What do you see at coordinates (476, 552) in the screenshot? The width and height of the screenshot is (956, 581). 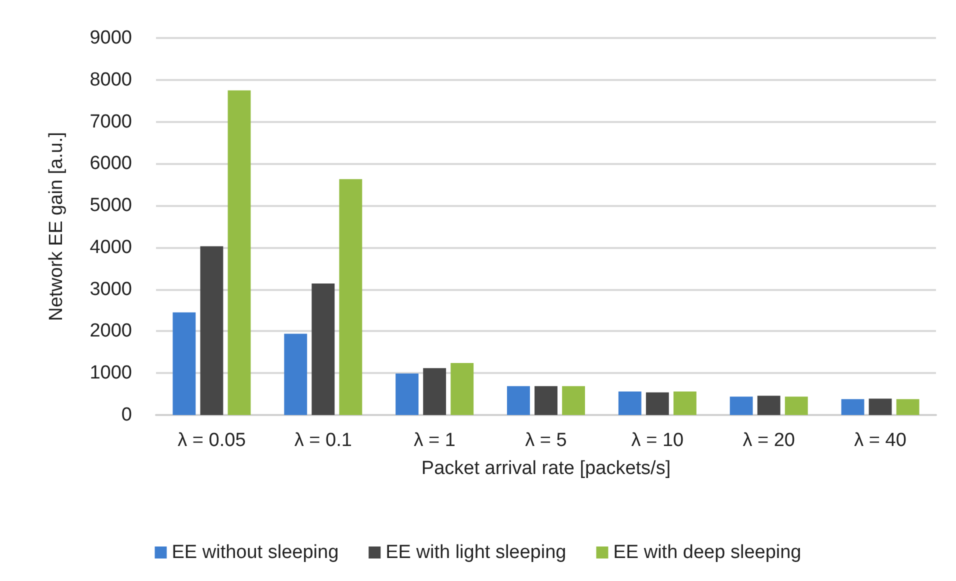 I see `legend-label: EE with light sleeping` at bounding box center [476, 552].